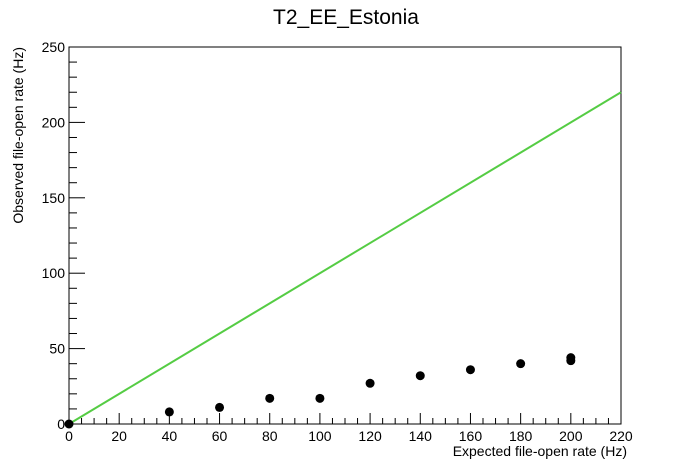 The width and height of the screenshot is (696, 472). Describe the element at coordinates (220, 436) in the screenshot. I see `x-tick-label: 60` at that location.